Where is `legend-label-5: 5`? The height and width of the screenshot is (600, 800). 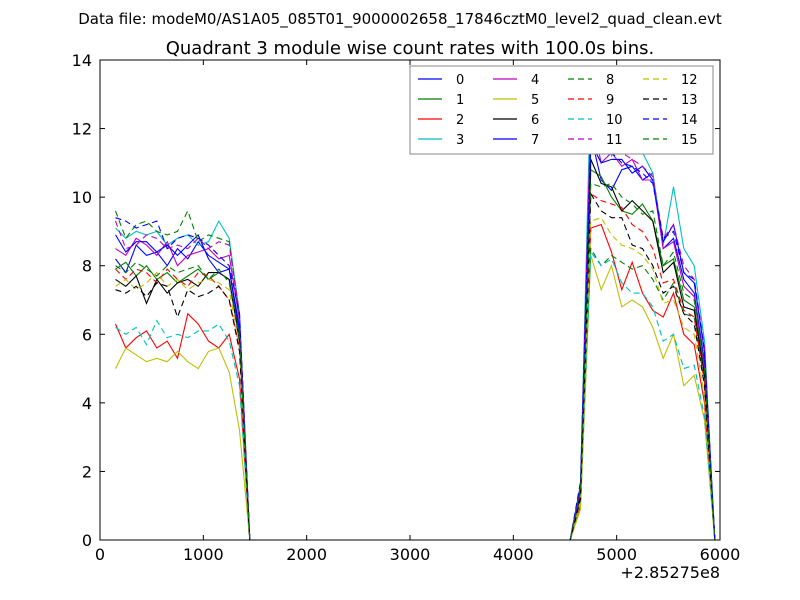
legend-label-5: 5 is located at coordinates (535, 100).